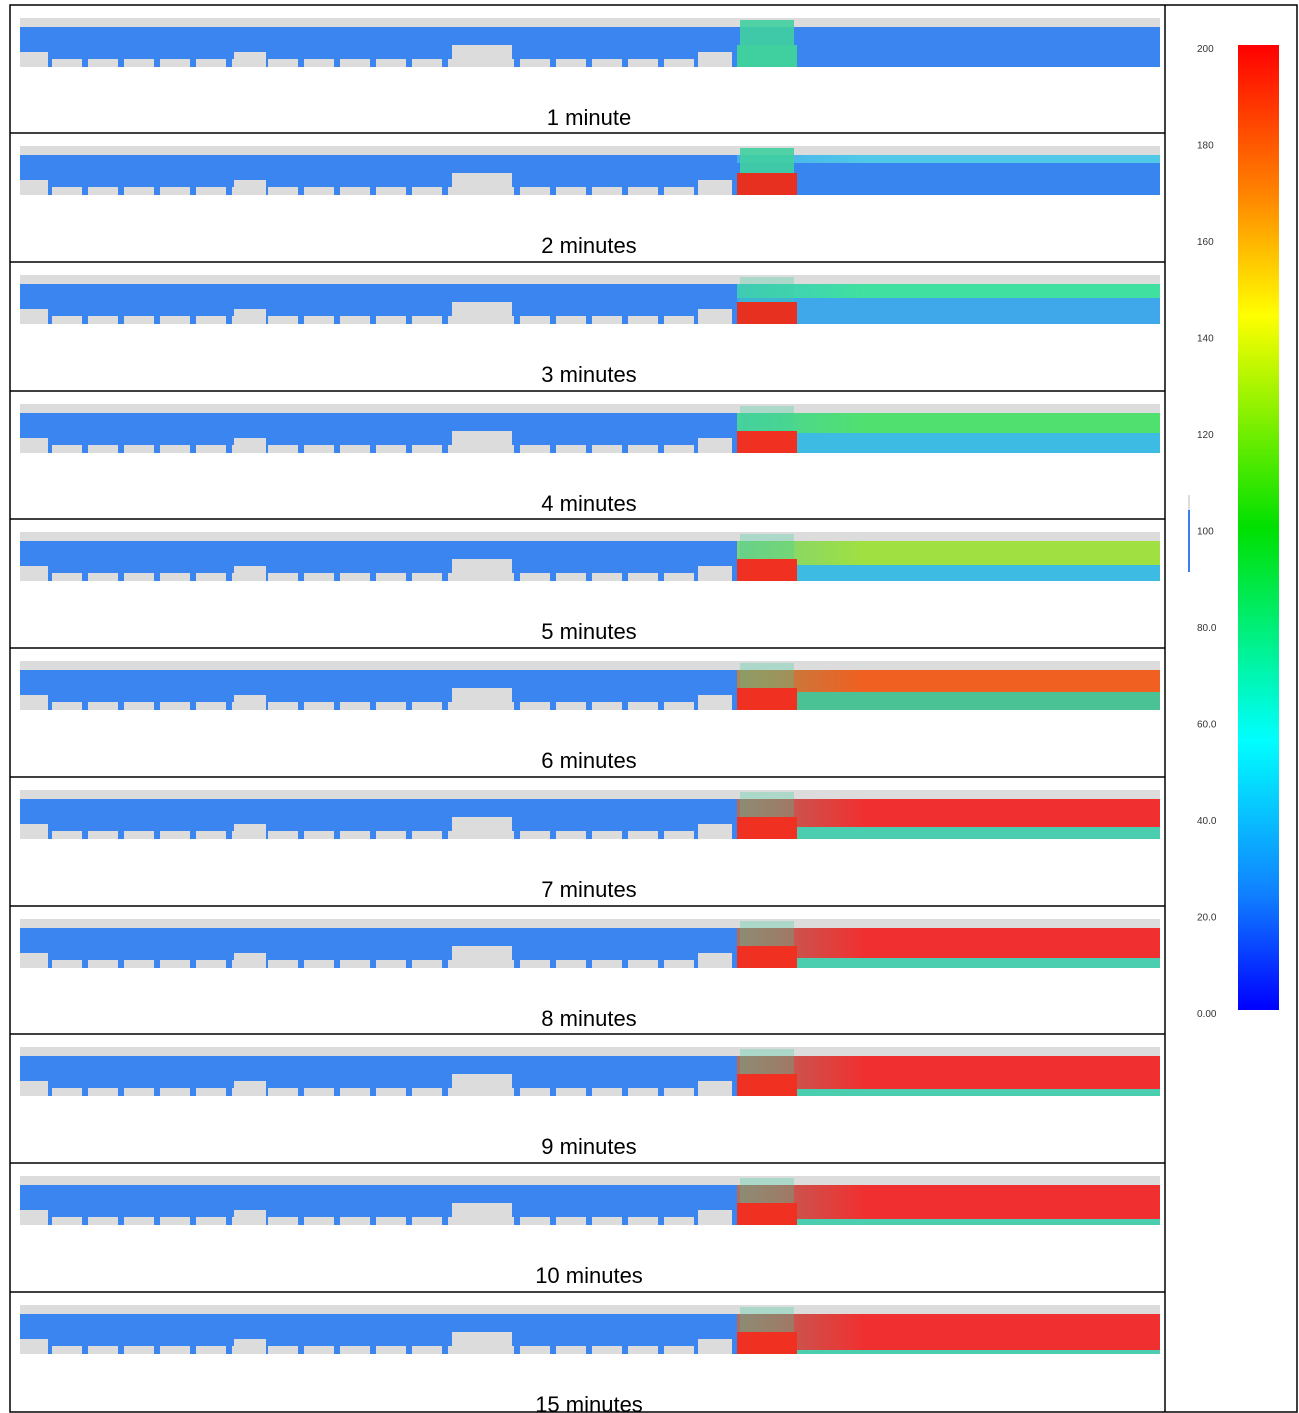 The image size is (1299, 1413). Describe the element at coordinates (590, 22) in the screenshot. I see `ceiling` at that location.